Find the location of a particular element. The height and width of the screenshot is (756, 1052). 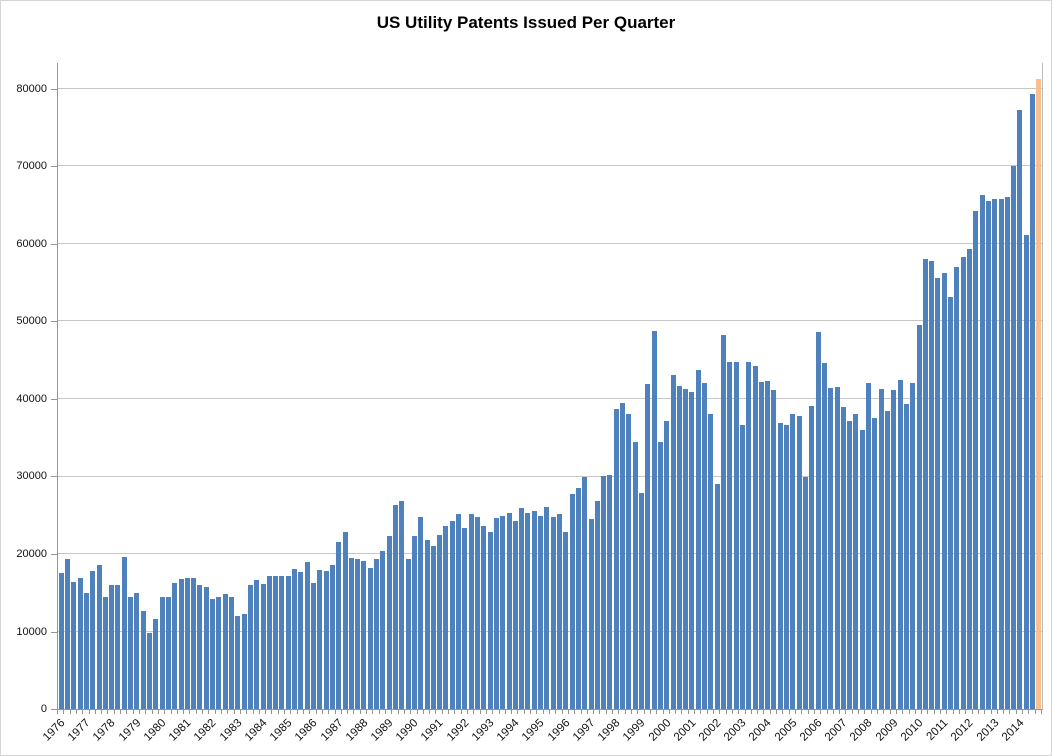

bar-1991-Q2 is located at coordinates (446, 617).